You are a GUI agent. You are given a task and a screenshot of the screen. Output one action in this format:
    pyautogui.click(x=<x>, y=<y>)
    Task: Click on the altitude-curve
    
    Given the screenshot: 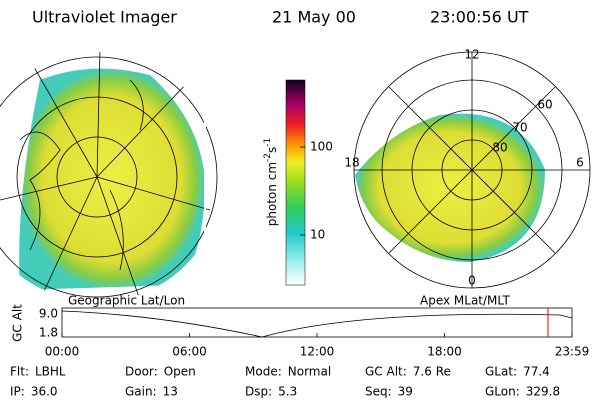 What is the action you would take?
    pyautogui.click(x=317, y=324)
    